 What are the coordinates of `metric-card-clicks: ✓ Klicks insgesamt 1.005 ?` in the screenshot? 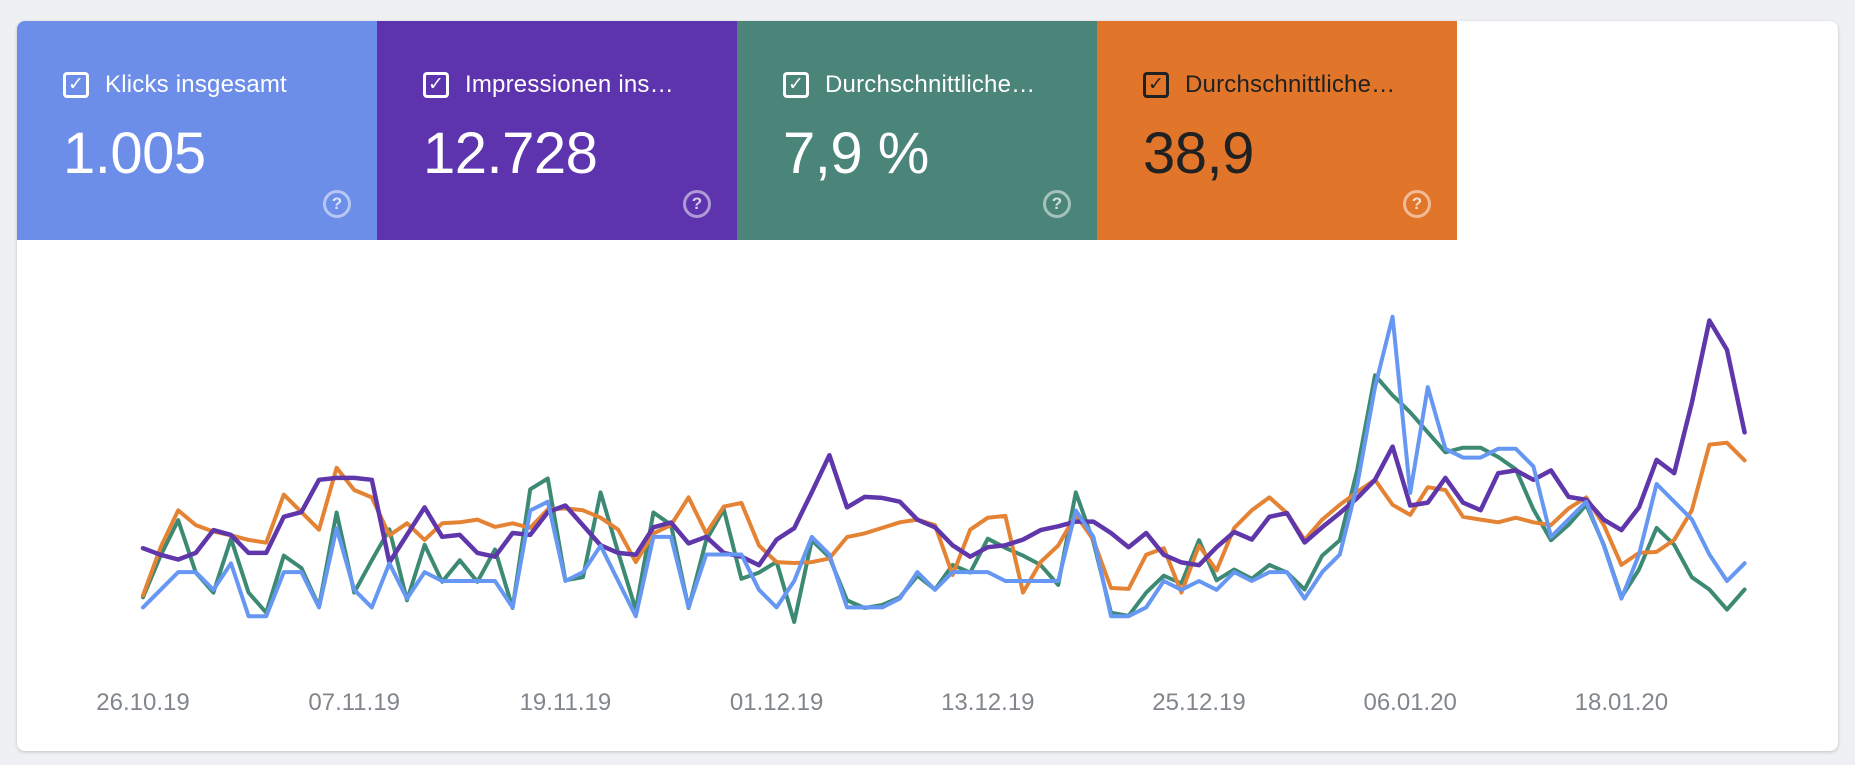 It's located at (197, 130).